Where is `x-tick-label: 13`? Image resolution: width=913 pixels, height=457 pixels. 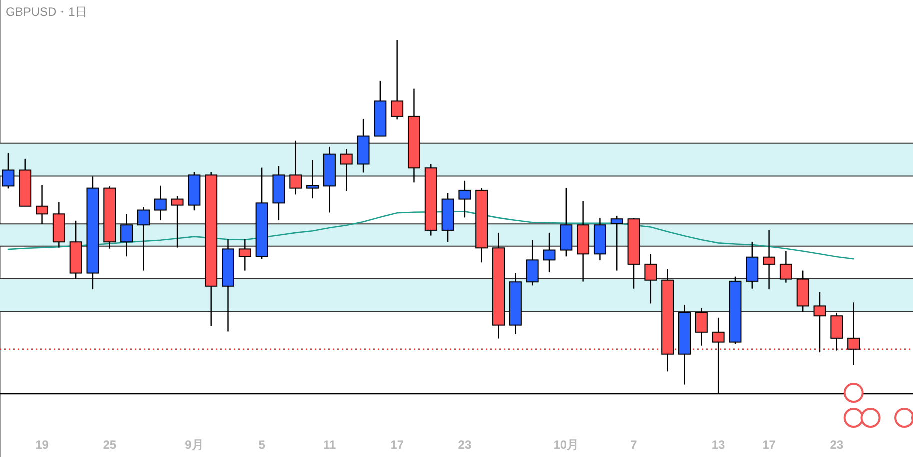
x-tick-label: 13 is located at coordinates (719, 445).